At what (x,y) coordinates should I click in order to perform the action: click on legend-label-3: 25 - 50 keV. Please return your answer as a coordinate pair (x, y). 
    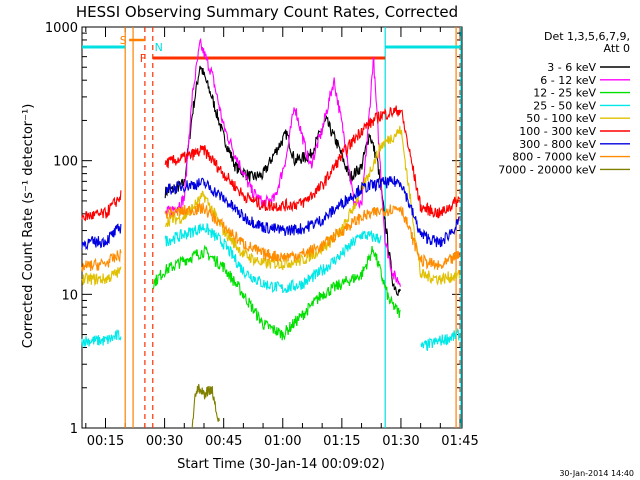
    Looking at the image, I should click on (564, 105).